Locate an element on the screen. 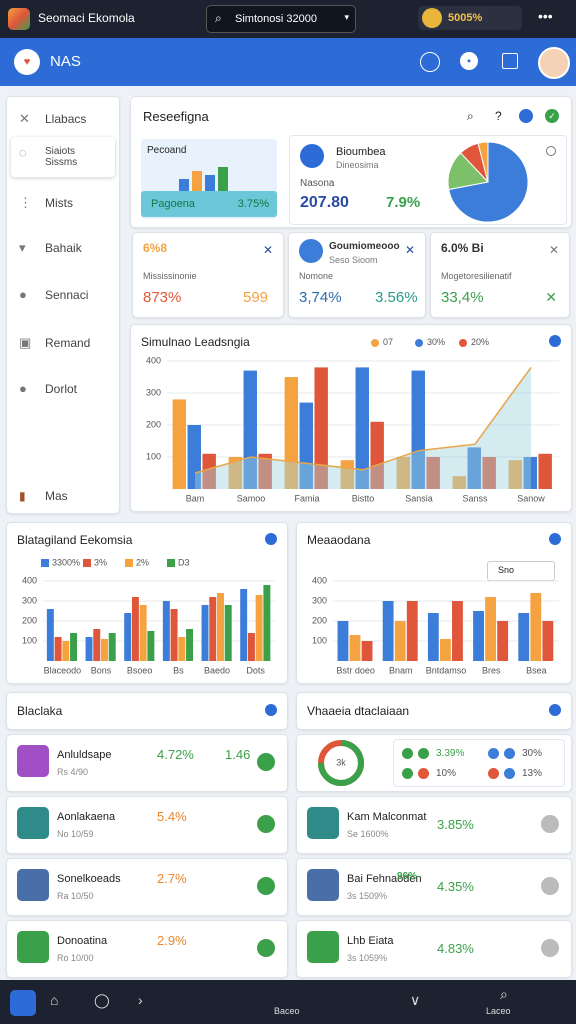 The image size is (576, 1024). item-sub: Rs 4/90 is located at coordinates (73, 772).